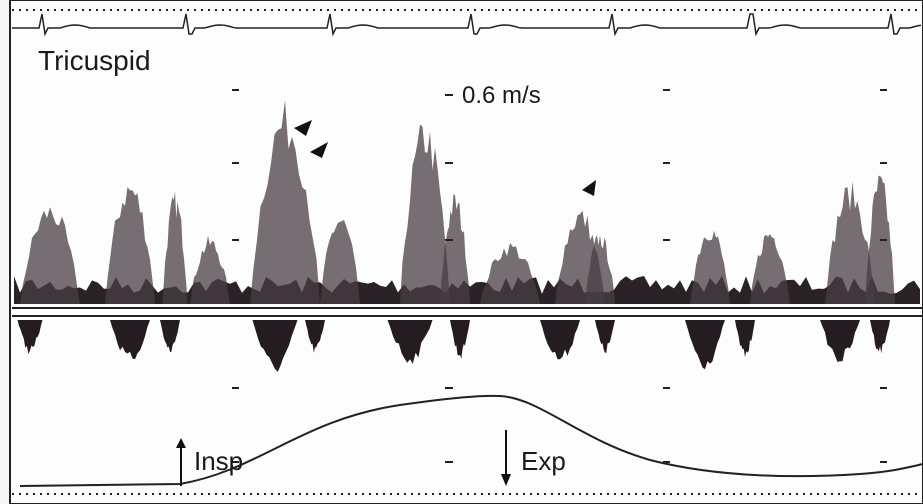 This screenshot has height=504, width=923. Describe the element at coordinates (467, 25) in the screenshot. I see `ecg-trace` at that location.